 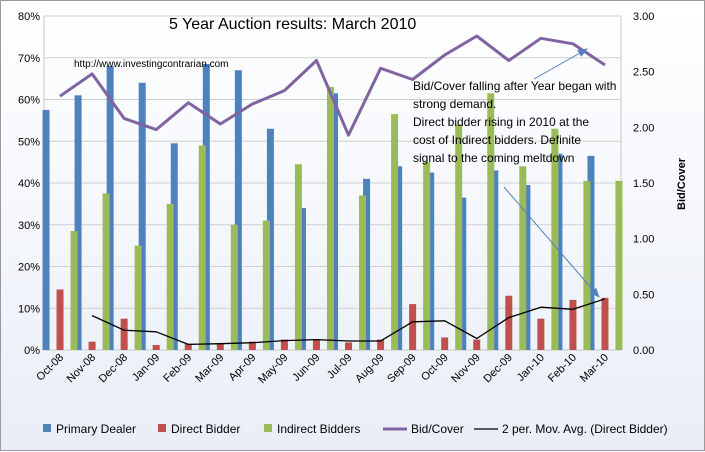 I want to click on left-tick-label: 10%, so click(x=29, y=309).